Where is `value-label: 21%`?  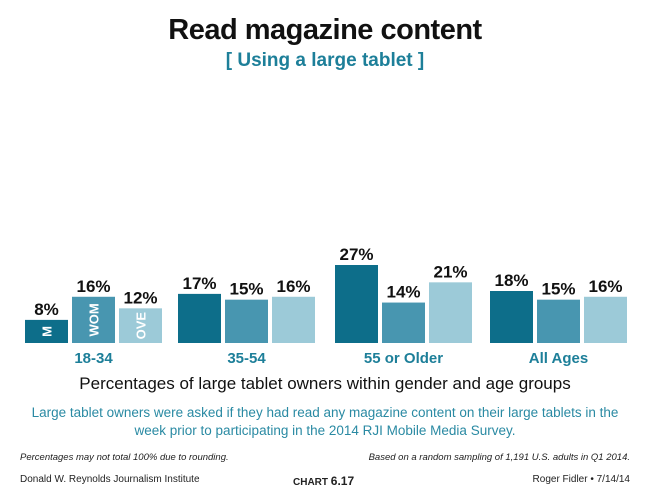
value-label: 21% is located at coordinates (450, 271).